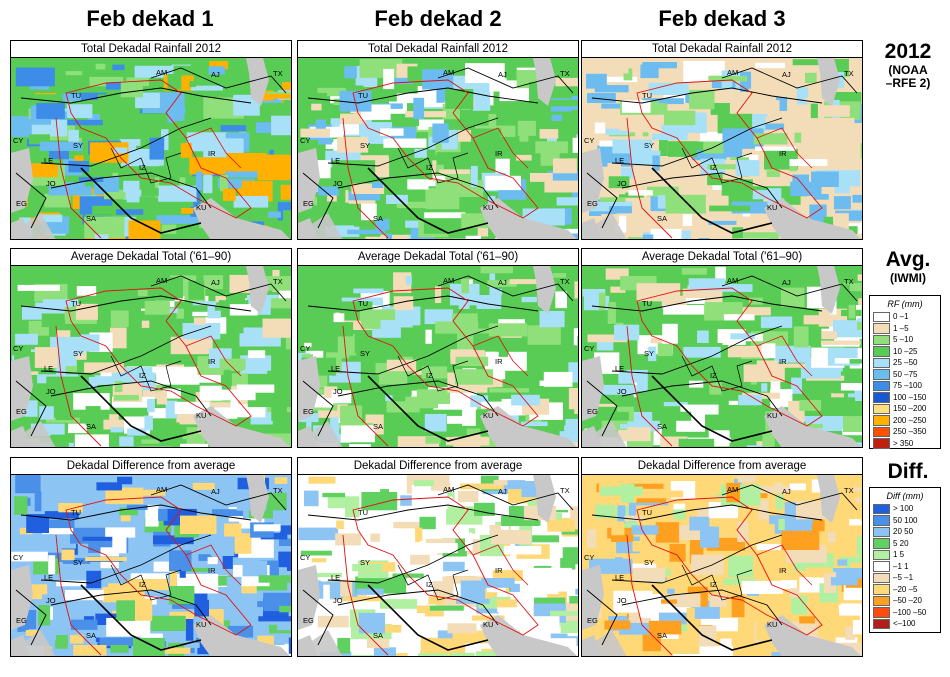 The height and width of the screenshot is (677, 950). What do you see at coordinates (905, 374) in the screenshot?
I see `rf-legend-label: 50 –75` at bounding box center [905, 374].